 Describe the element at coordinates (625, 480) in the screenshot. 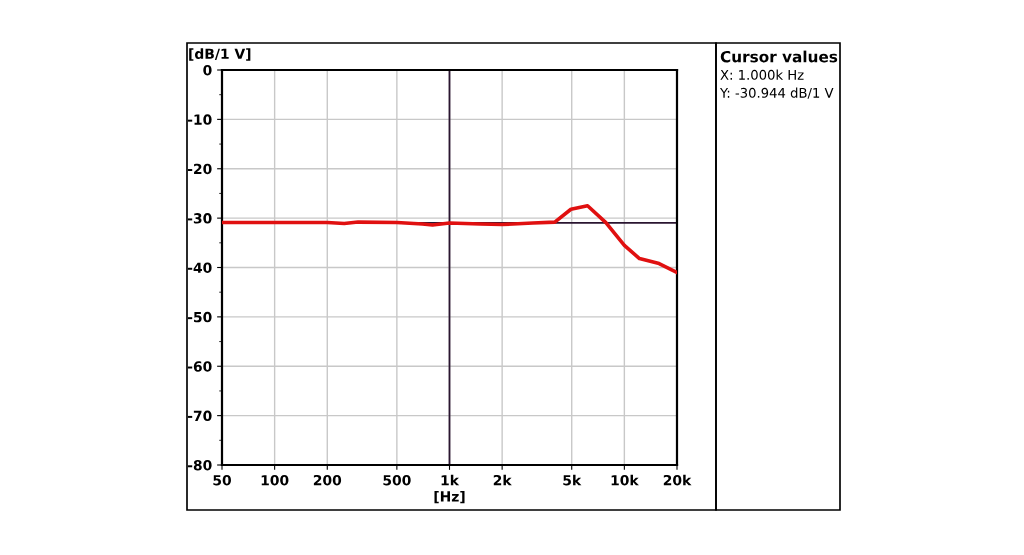

I see `x-tick-label: 10k` at that location.